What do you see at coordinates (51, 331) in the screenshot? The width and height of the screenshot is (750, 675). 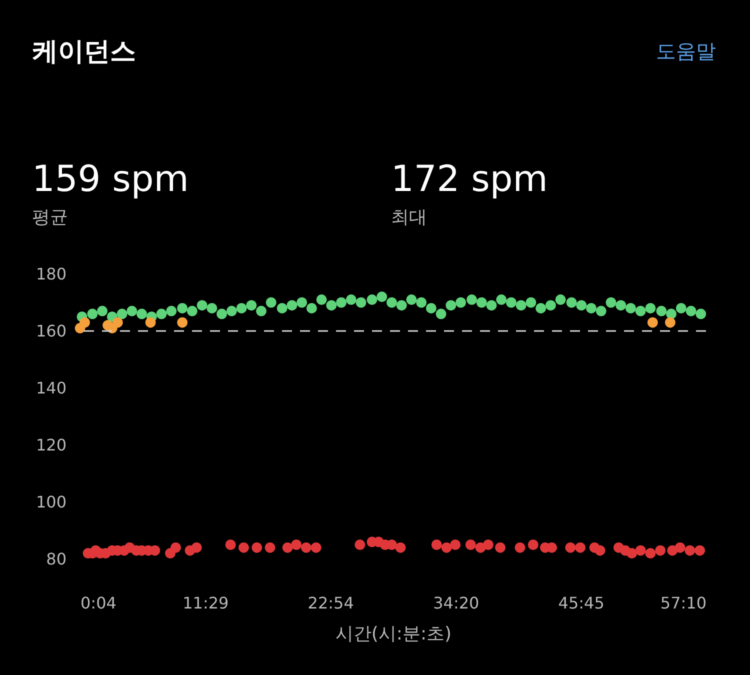 I see `y-tick-label: 160` at bounding box center [51, 331].